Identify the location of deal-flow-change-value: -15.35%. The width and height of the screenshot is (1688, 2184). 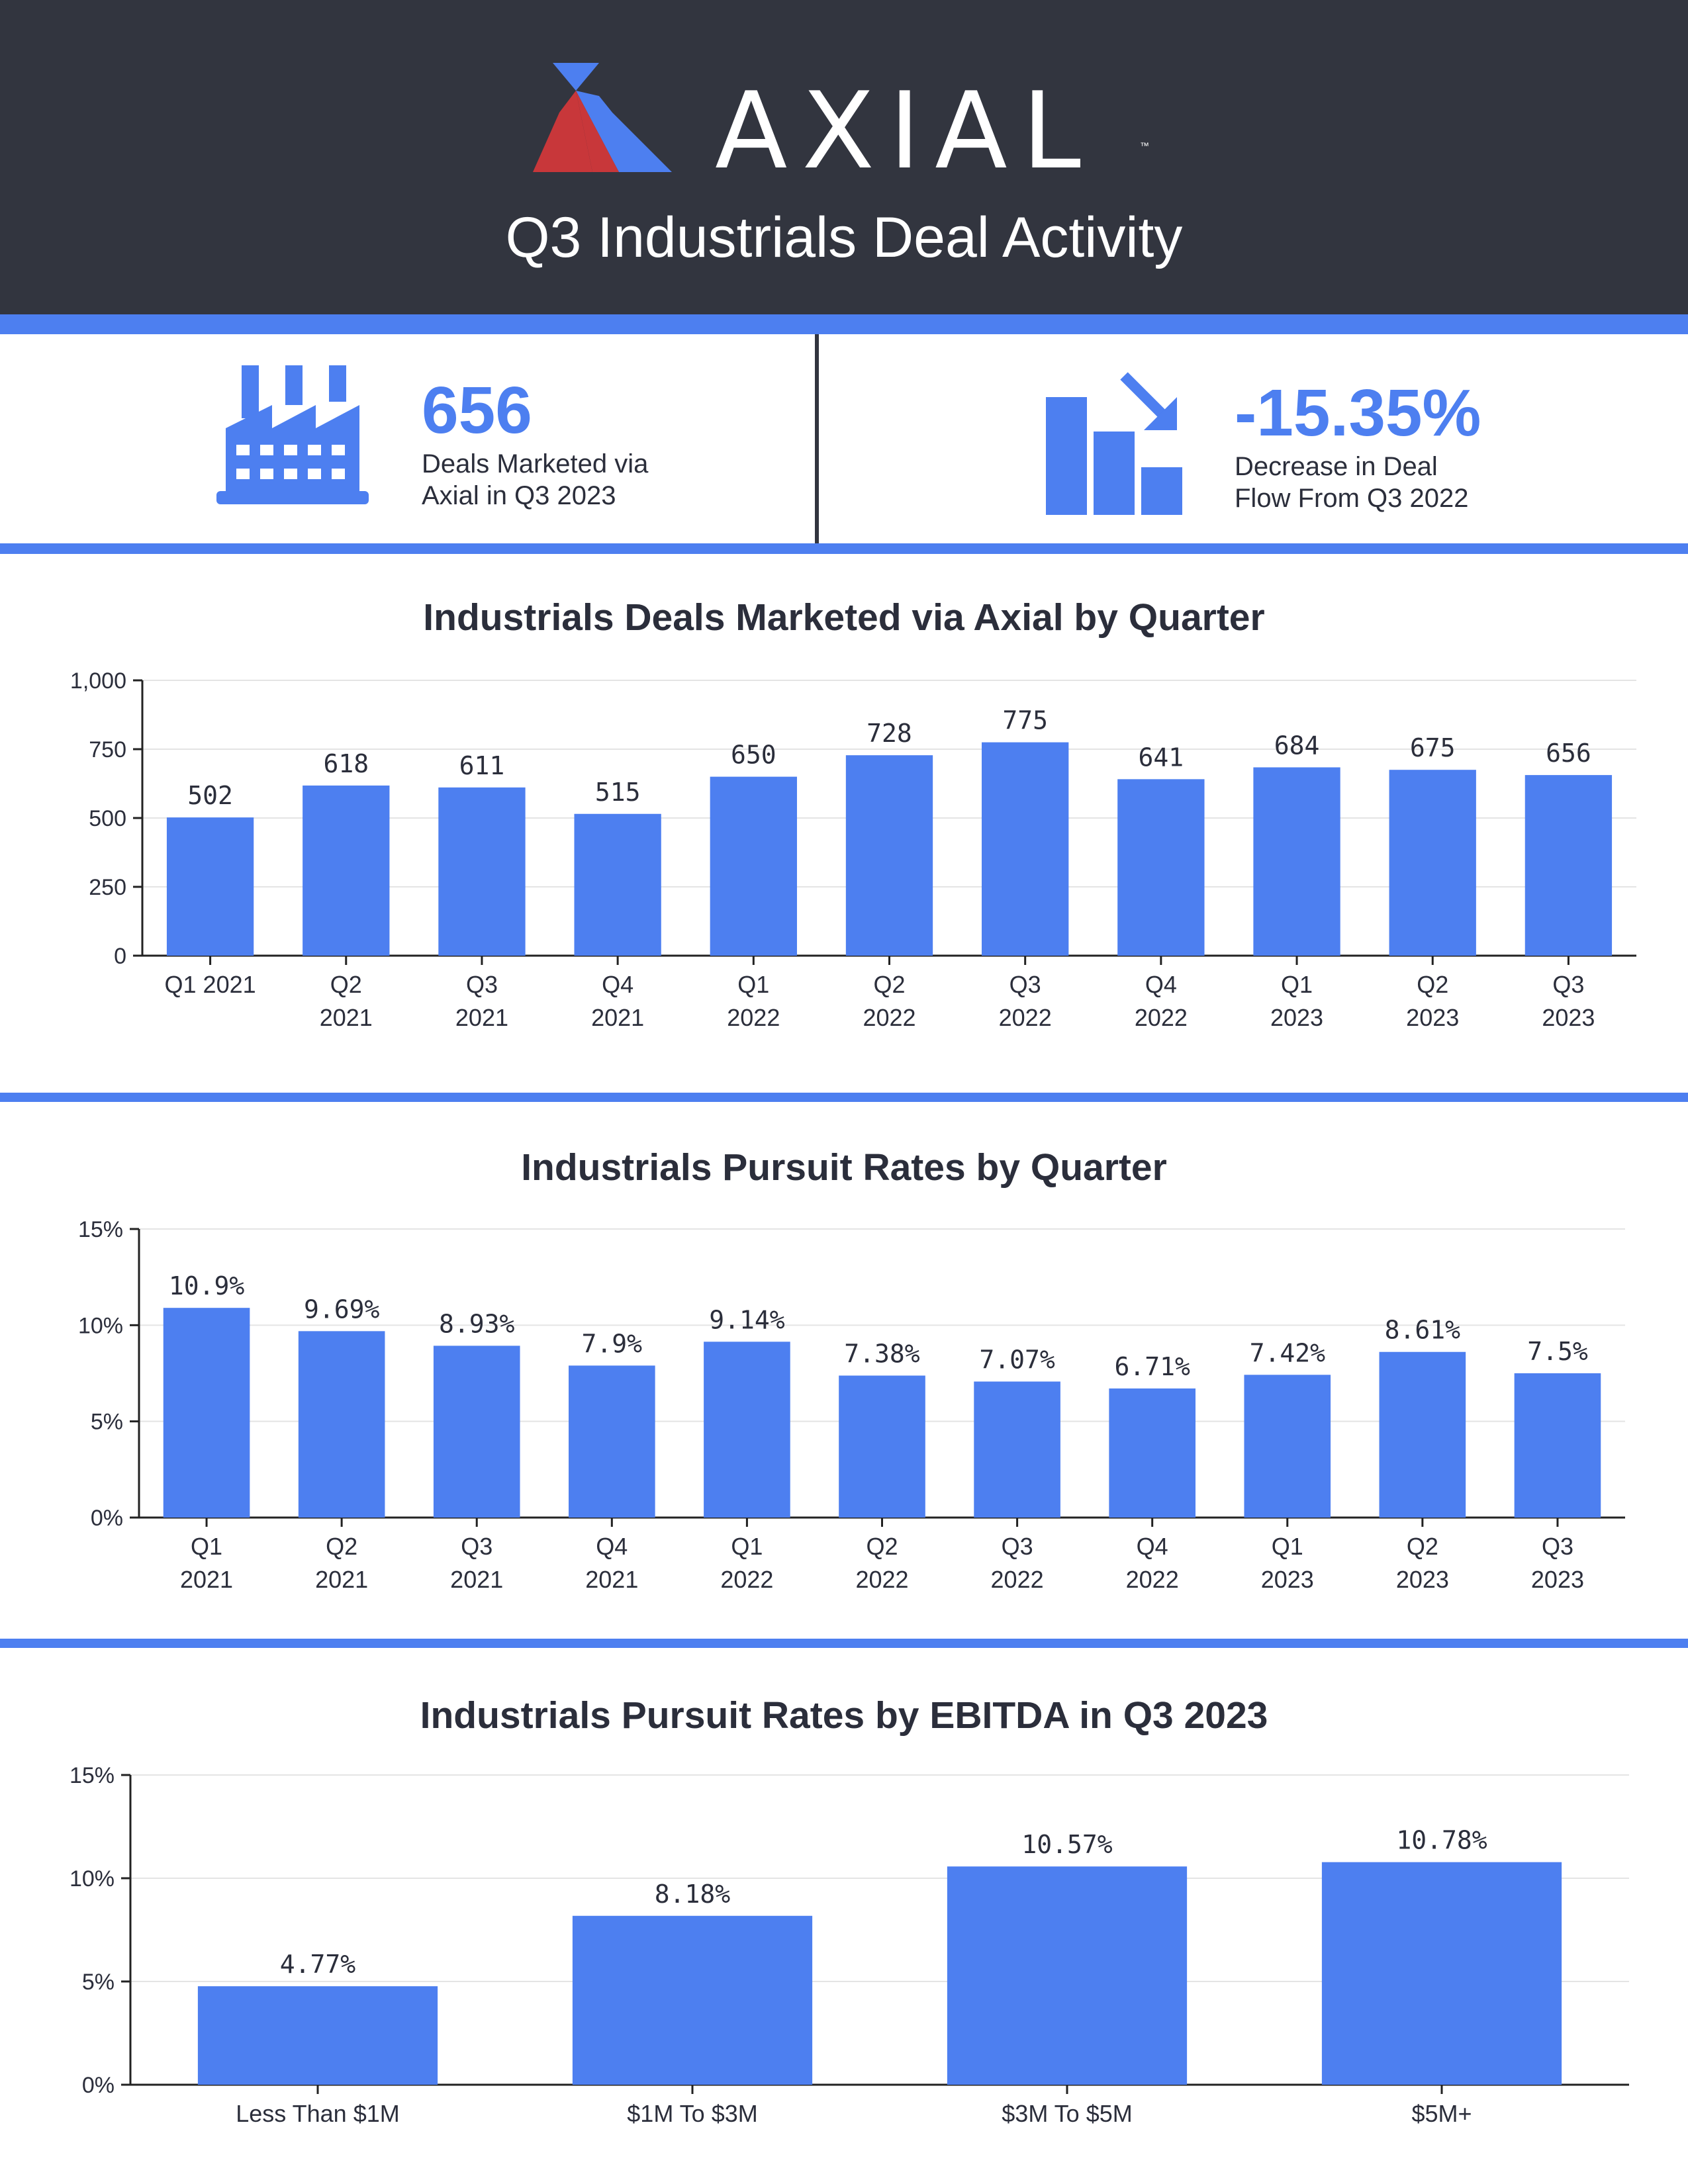
(1358, 413).